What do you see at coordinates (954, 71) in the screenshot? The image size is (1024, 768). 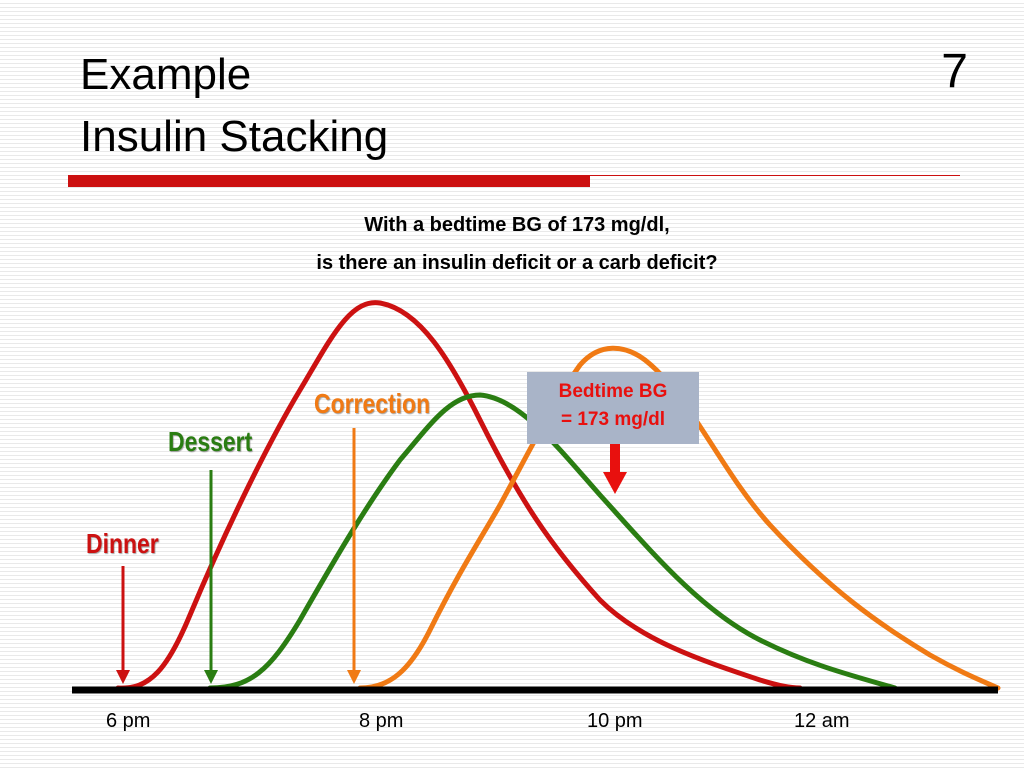 I see `slide-number: 7` at bounding box center [954, 71].